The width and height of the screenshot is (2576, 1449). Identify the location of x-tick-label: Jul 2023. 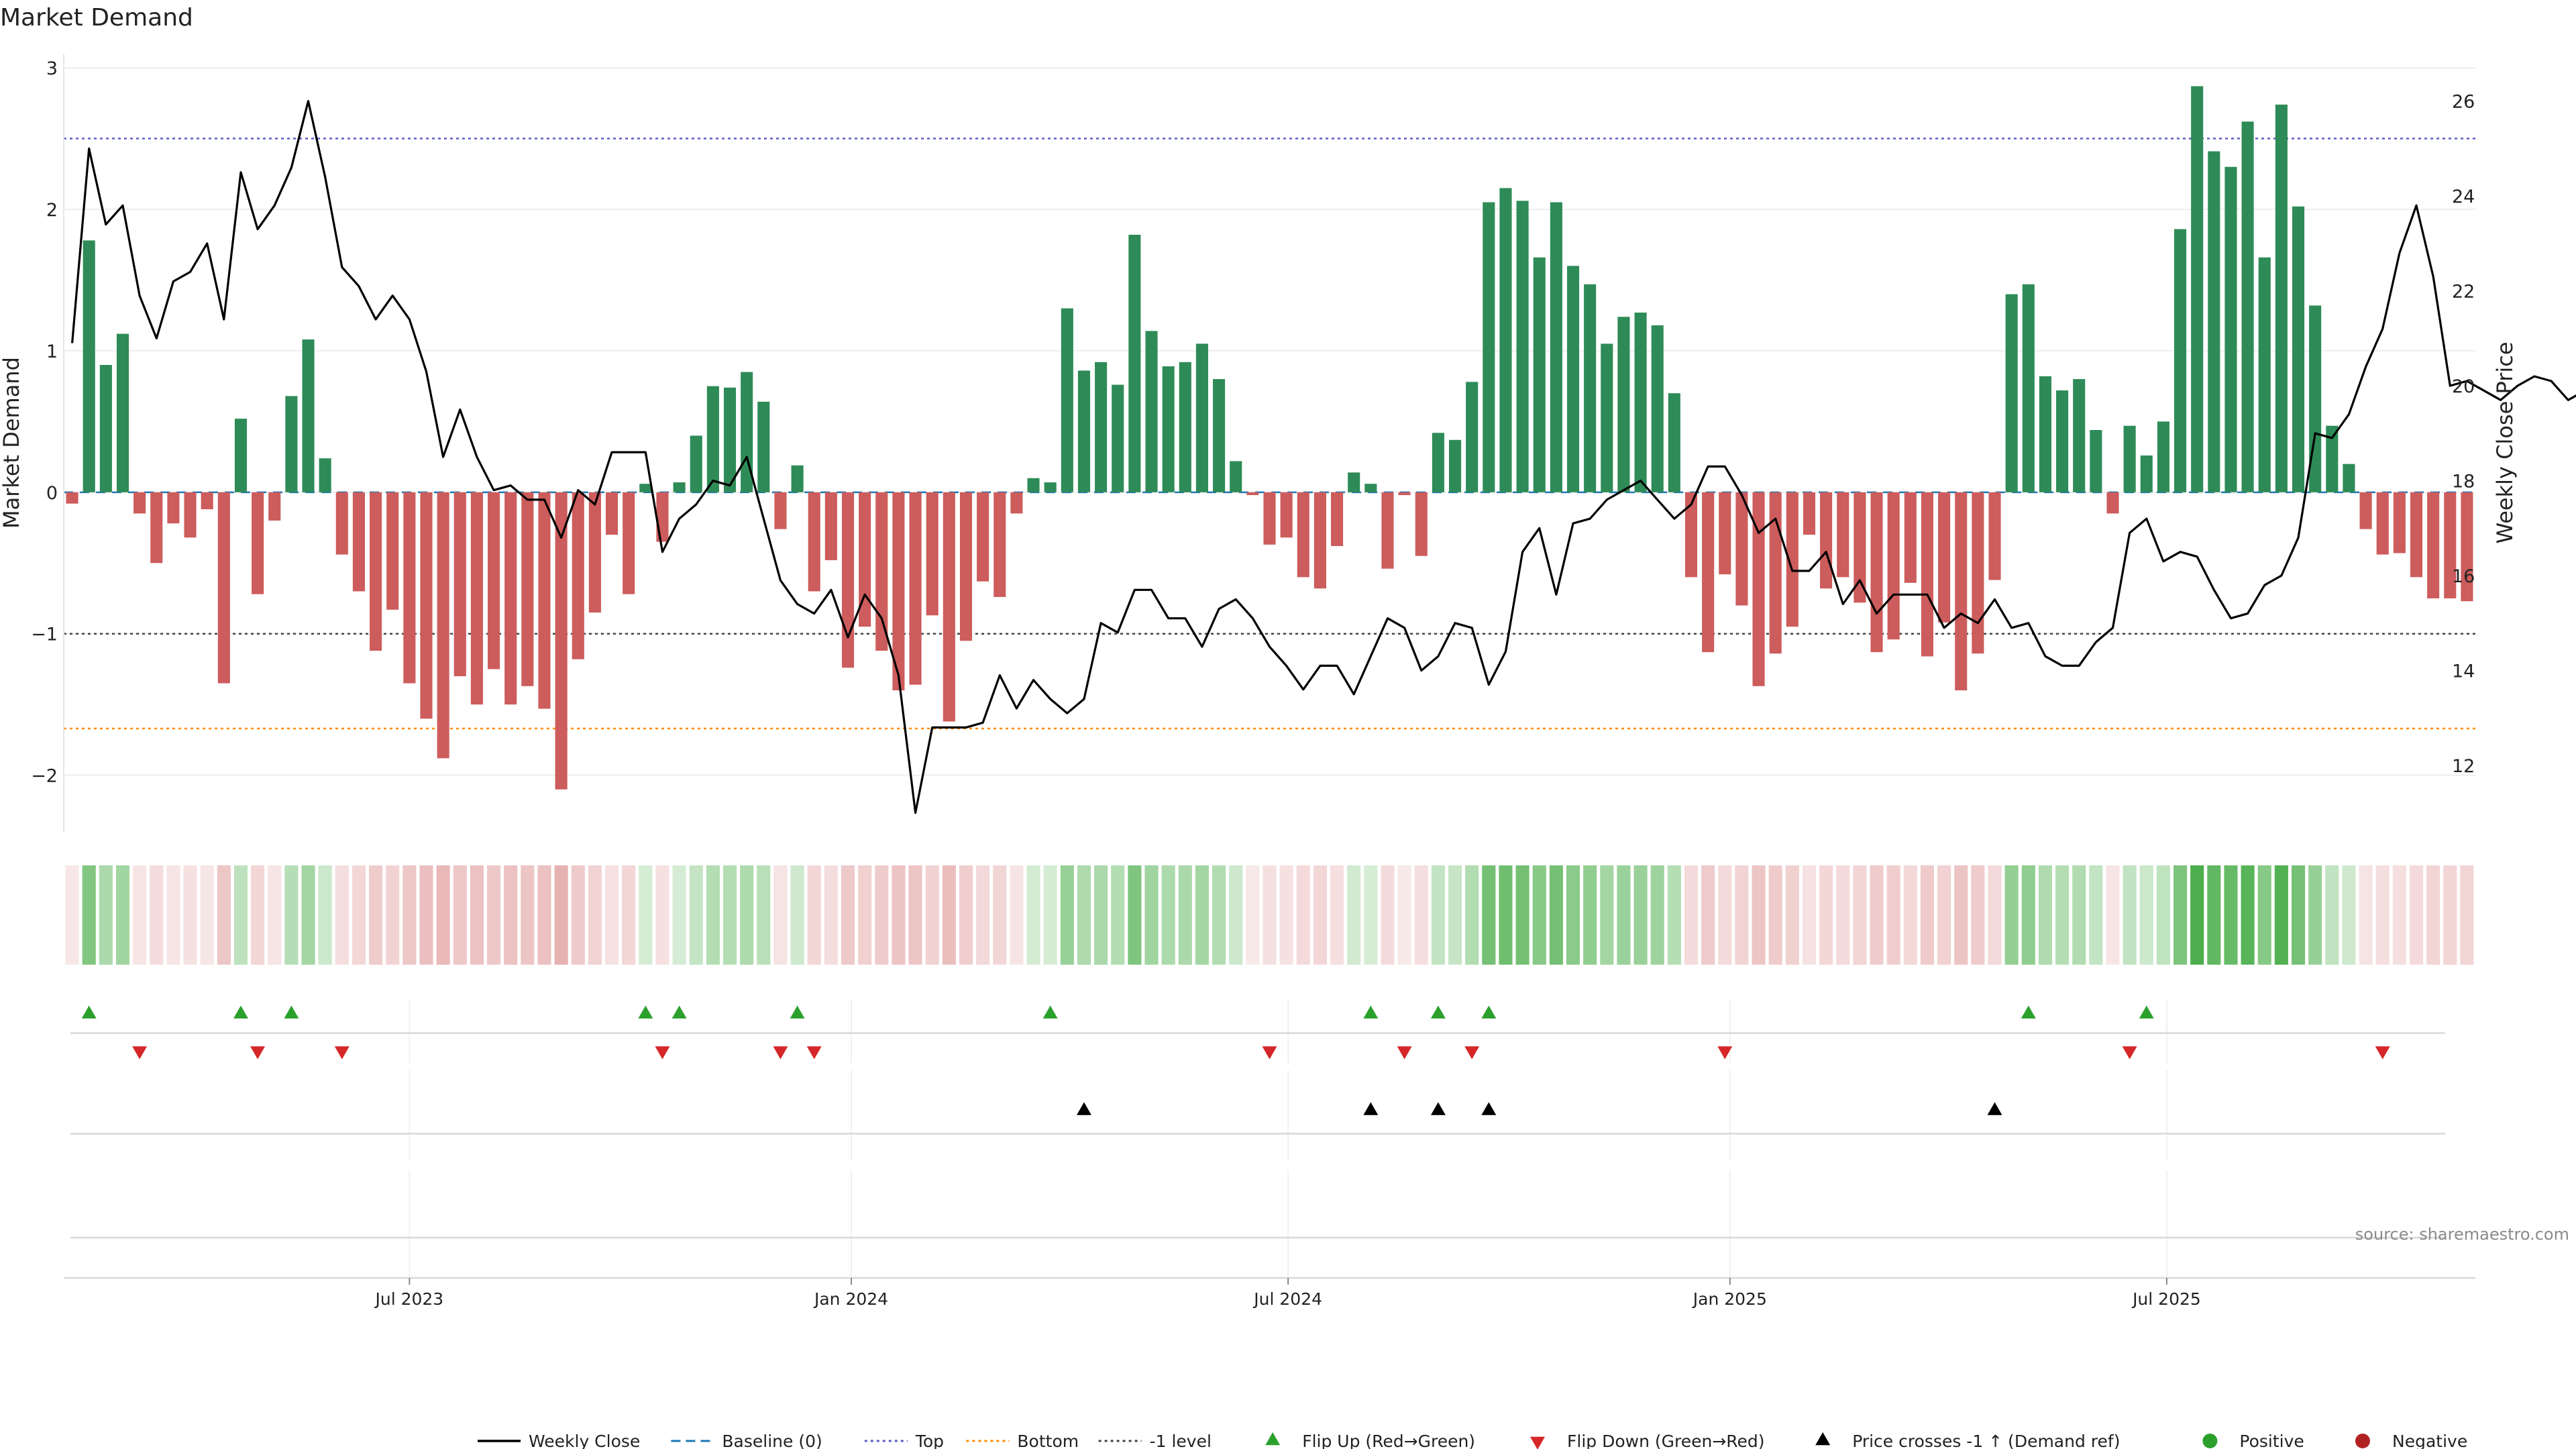
(408, 1299).